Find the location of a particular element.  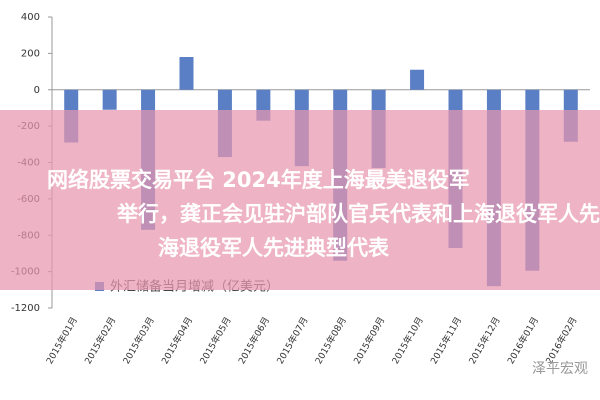

watermark: 泽平宏观 is located at coordinates (560, 369).